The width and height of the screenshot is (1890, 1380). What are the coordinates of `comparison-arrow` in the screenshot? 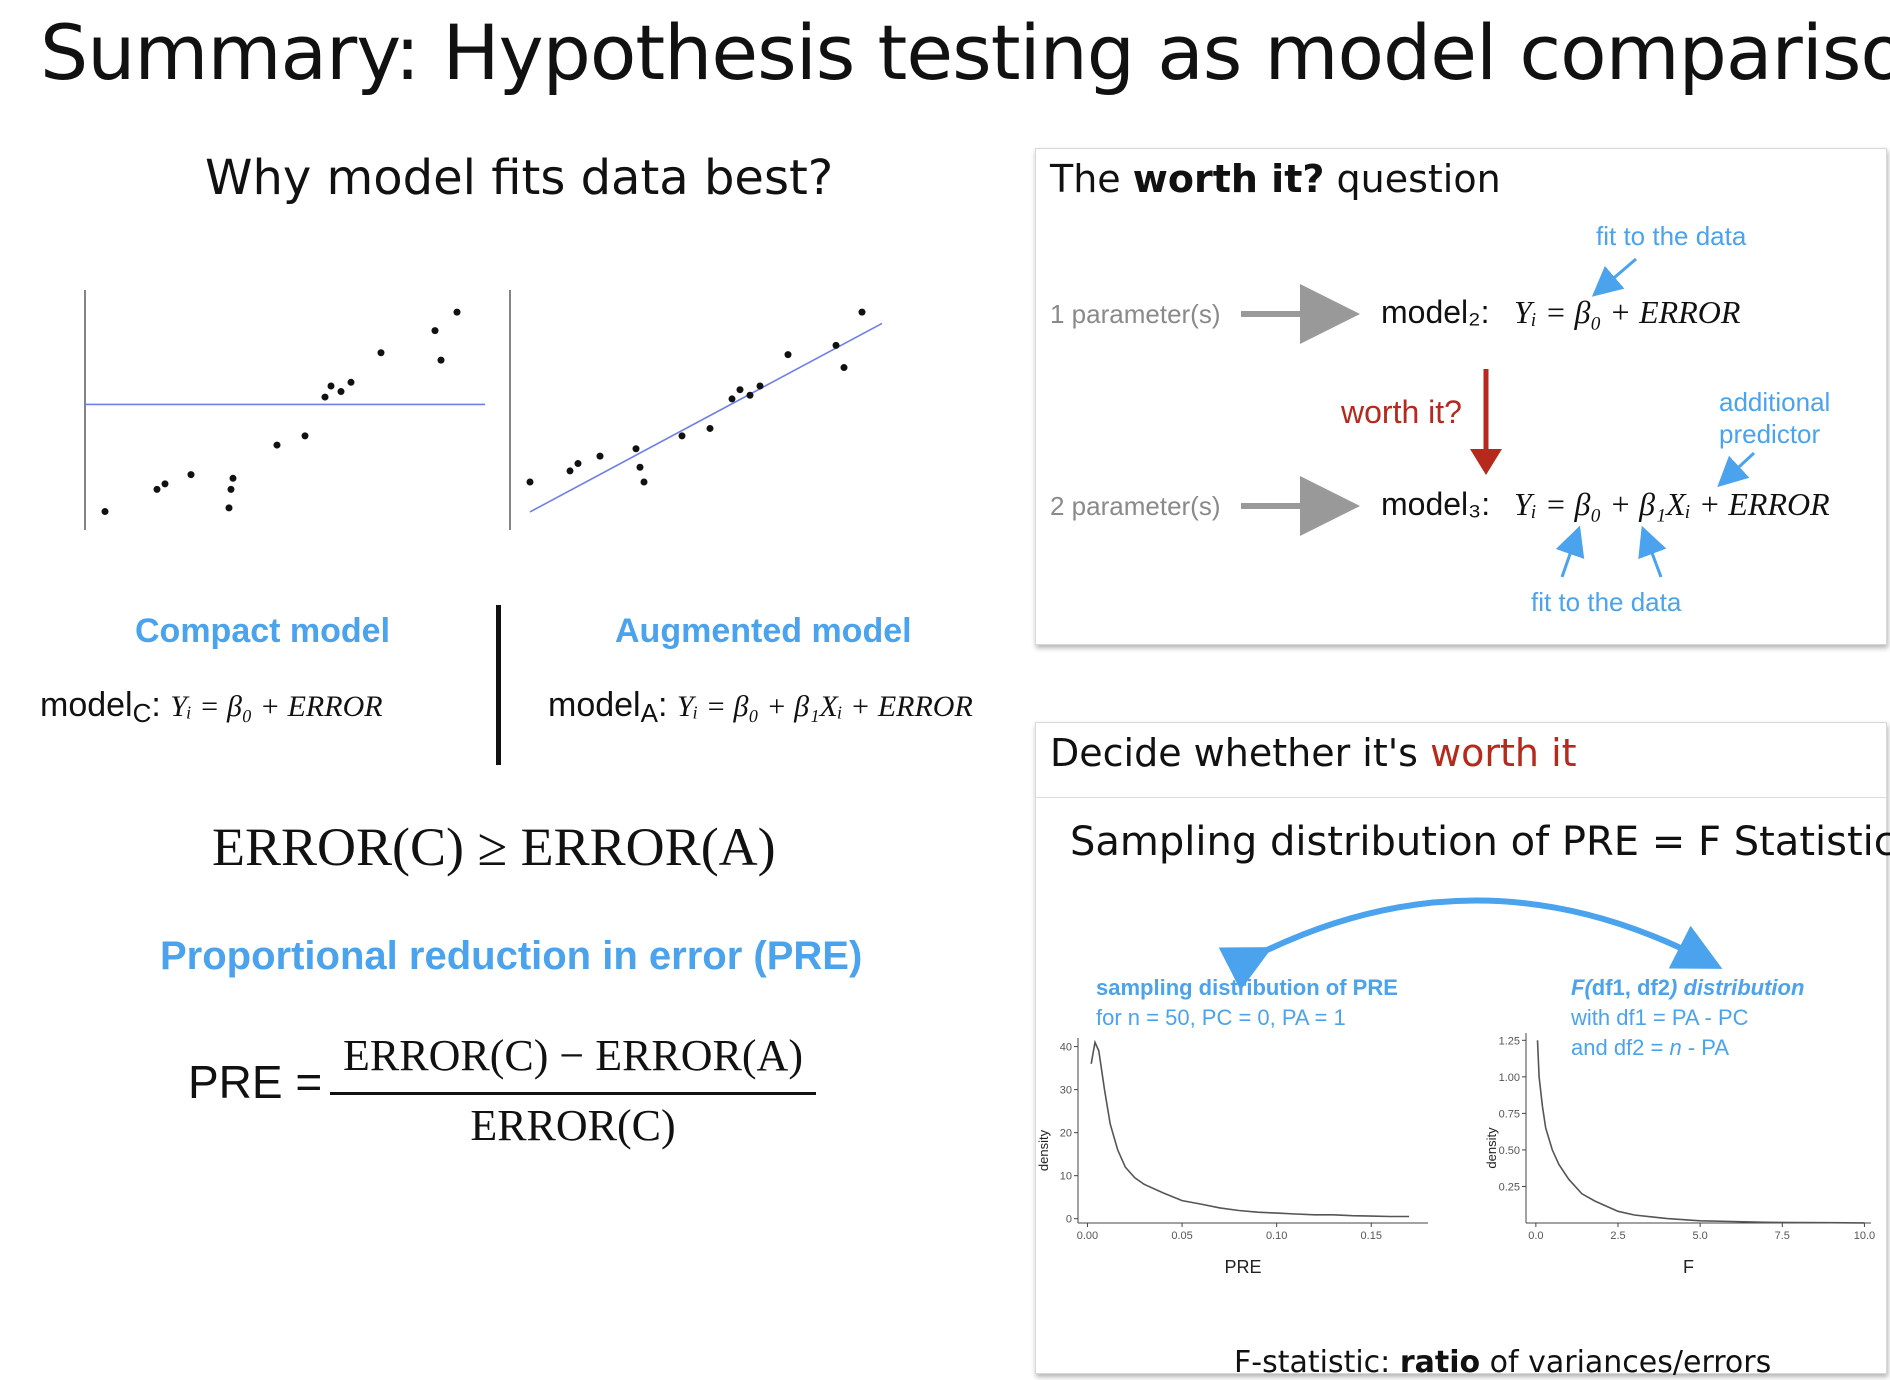 It's located at (1470, 944).